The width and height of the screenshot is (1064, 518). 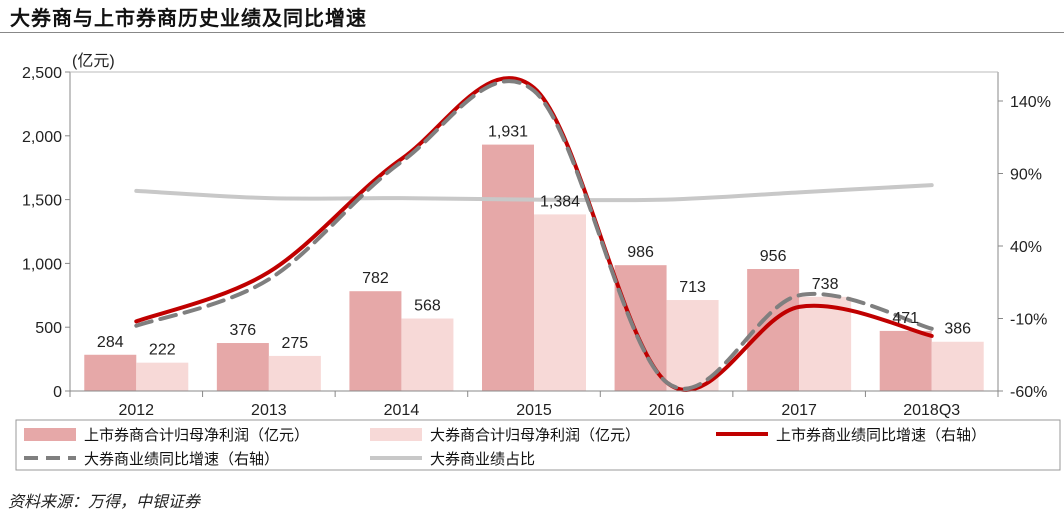 What do you see at coordinates (640, 252) in the screenshot?
I see `bar-value-label: 986` at bounding box center [640, 252].